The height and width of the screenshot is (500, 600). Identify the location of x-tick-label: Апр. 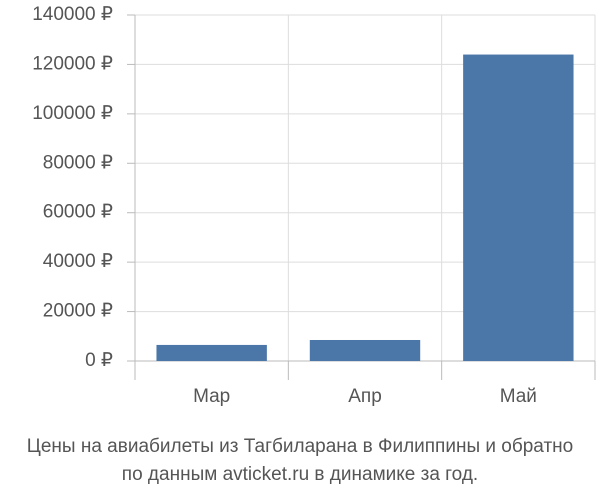
(365, 396).